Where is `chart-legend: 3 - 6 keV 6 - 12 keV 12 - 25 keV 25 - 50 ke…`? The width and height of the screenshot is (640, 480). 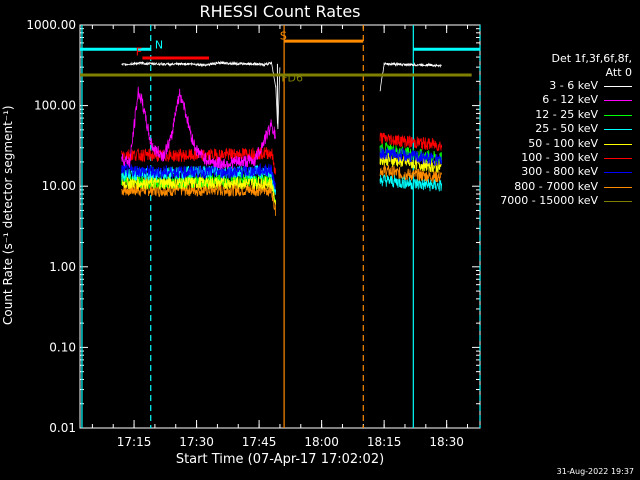
chart-legend: 3 - 6 keV 6 - 12 keV 12 - 25 keV 25 - 50 ke… is located at coordinates (547, 144).